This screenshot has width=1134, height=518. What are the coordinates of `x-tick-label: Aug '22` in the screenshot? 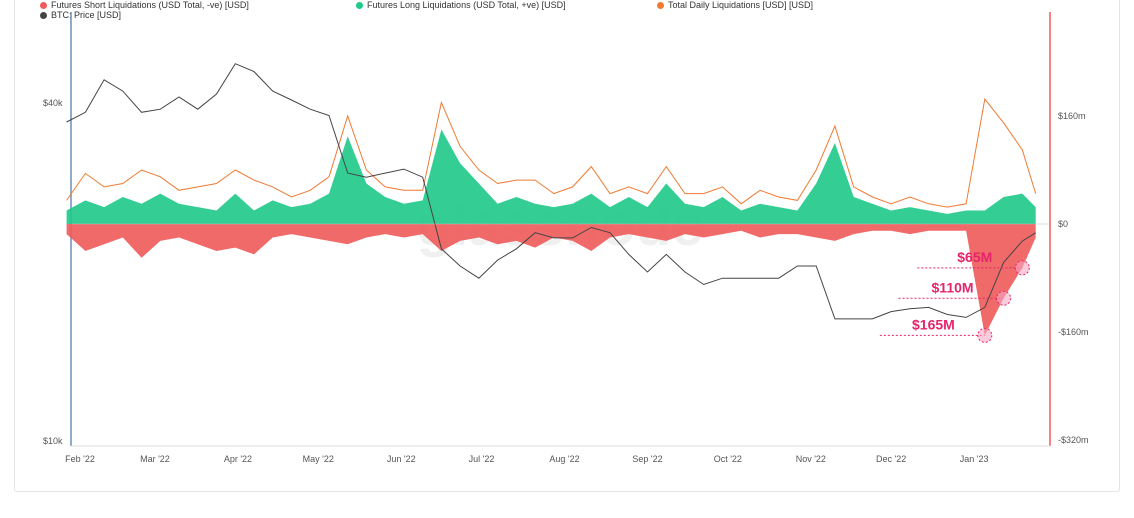 It's located at (564, 459).